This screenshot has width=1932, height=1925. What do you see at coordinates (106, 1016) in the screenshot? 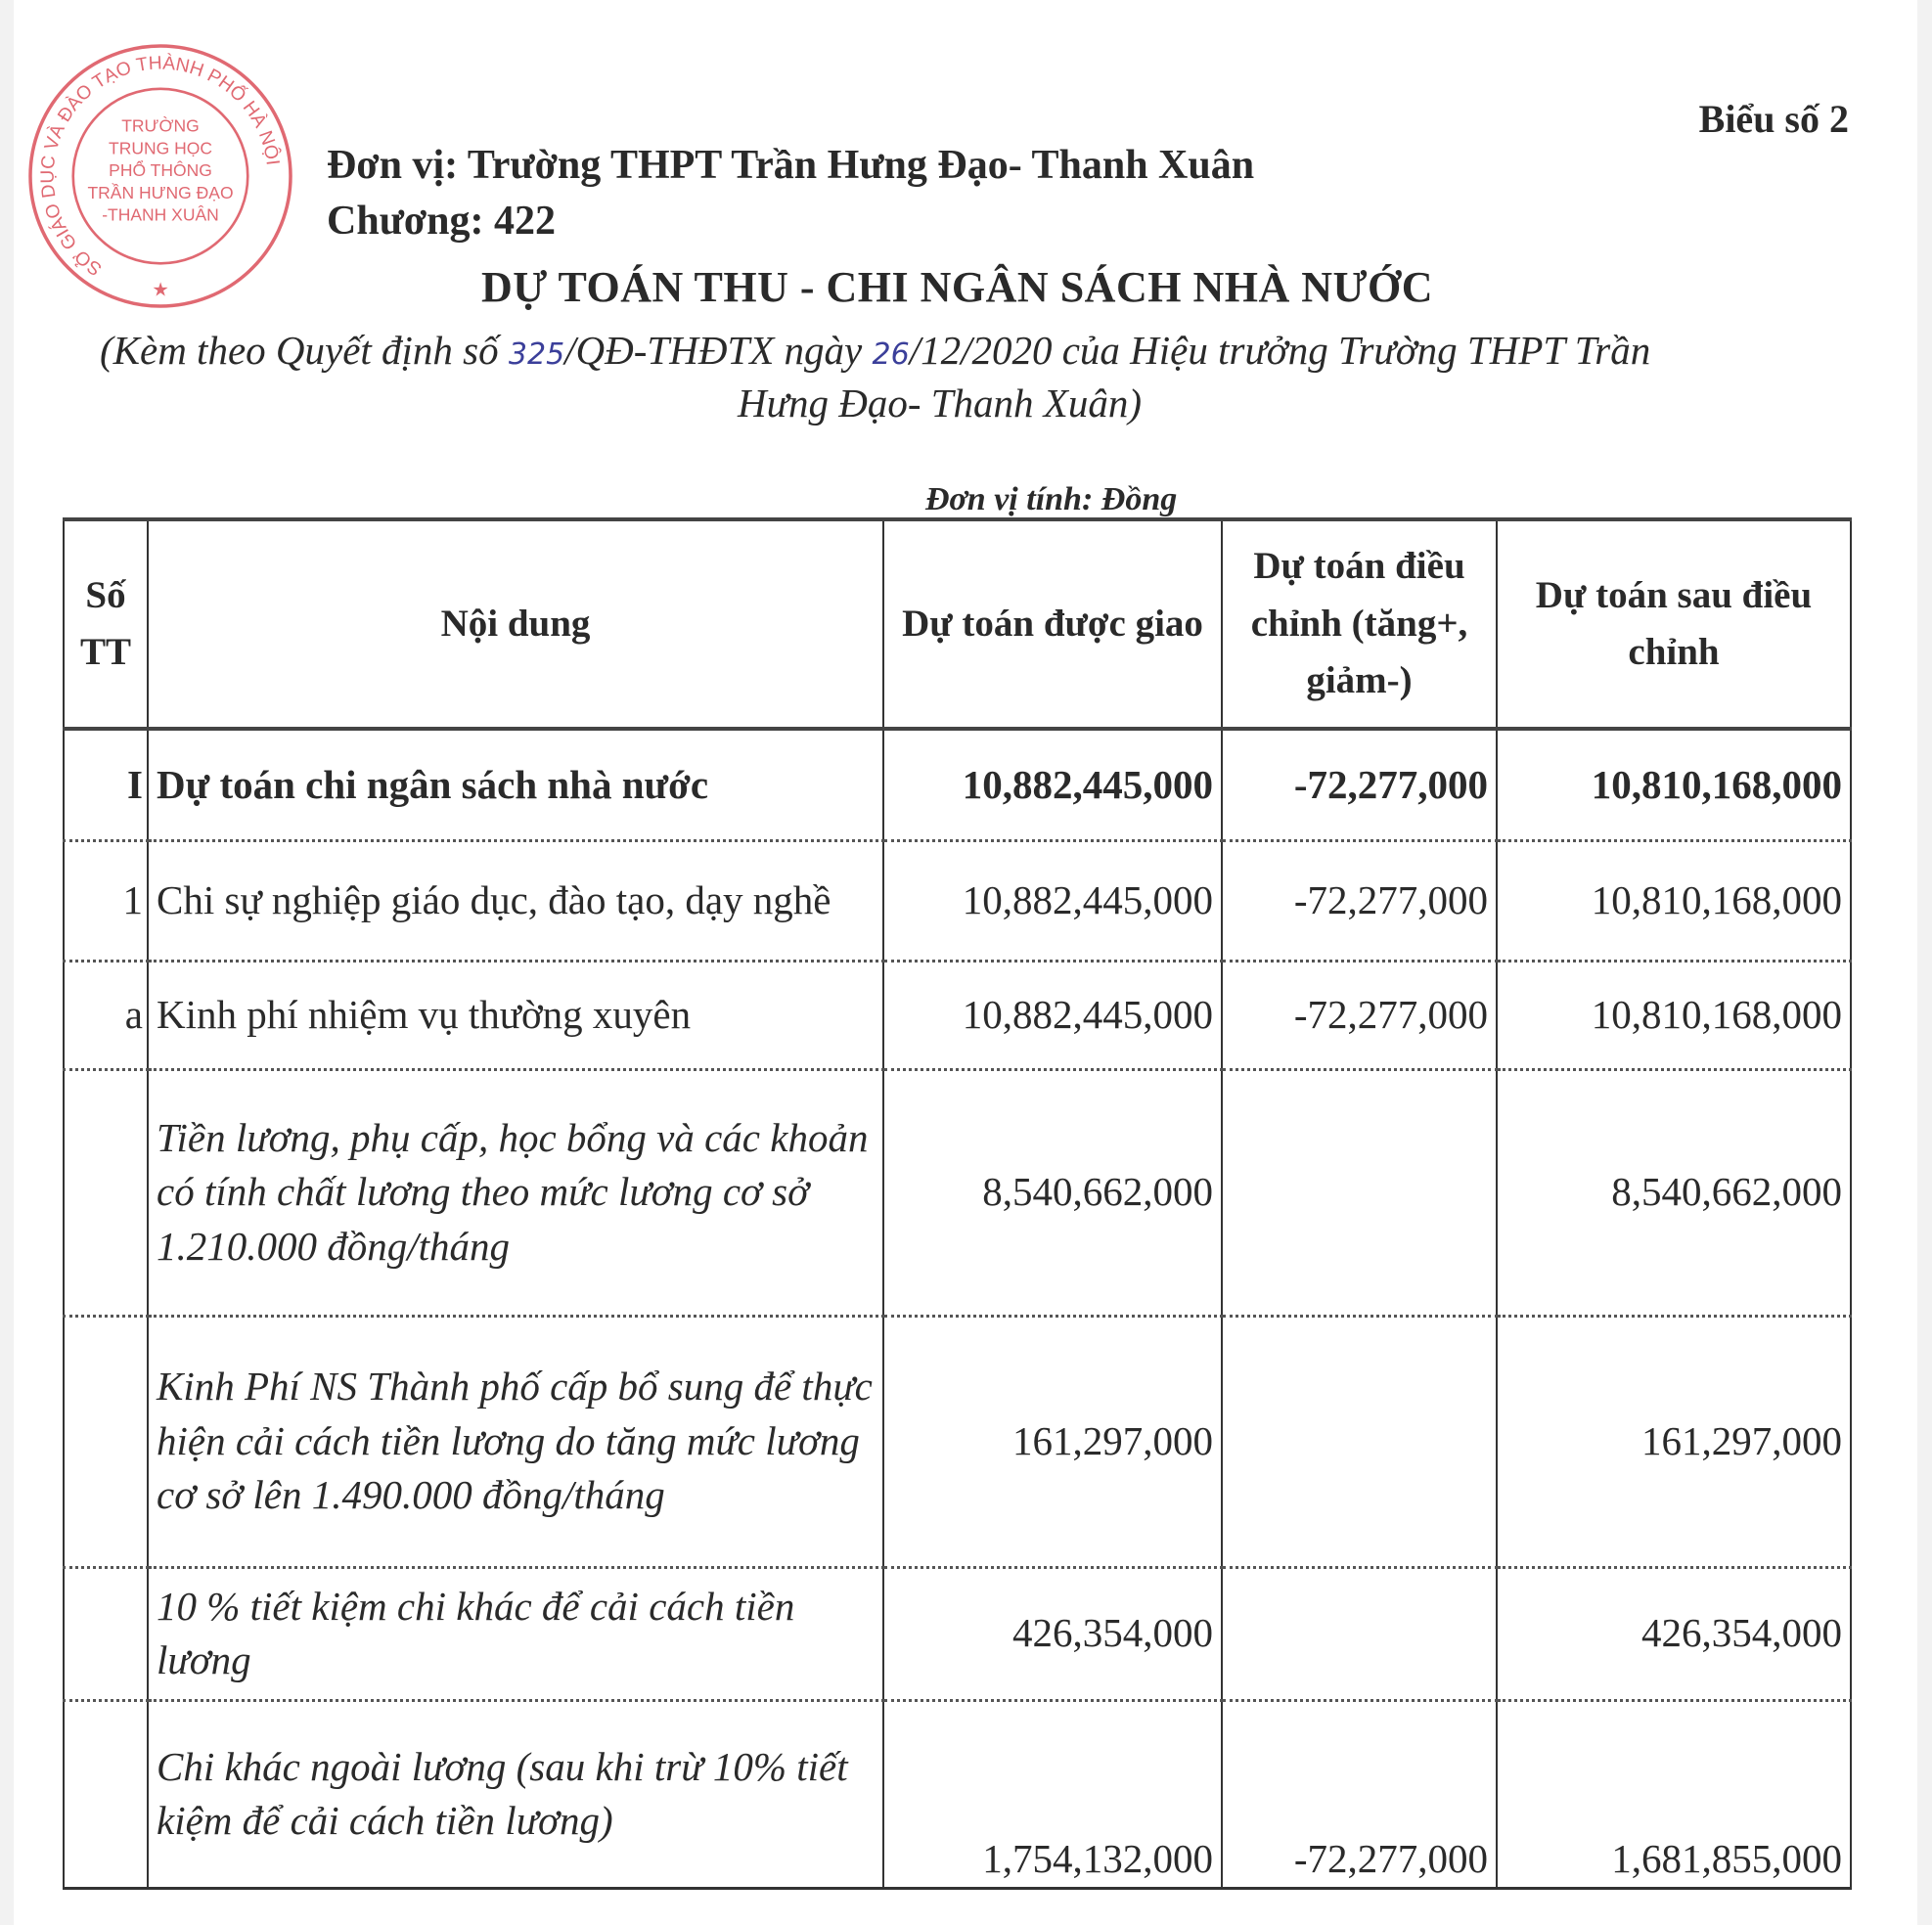
I see `row-stt: a` at bounding box center [106, 1016].